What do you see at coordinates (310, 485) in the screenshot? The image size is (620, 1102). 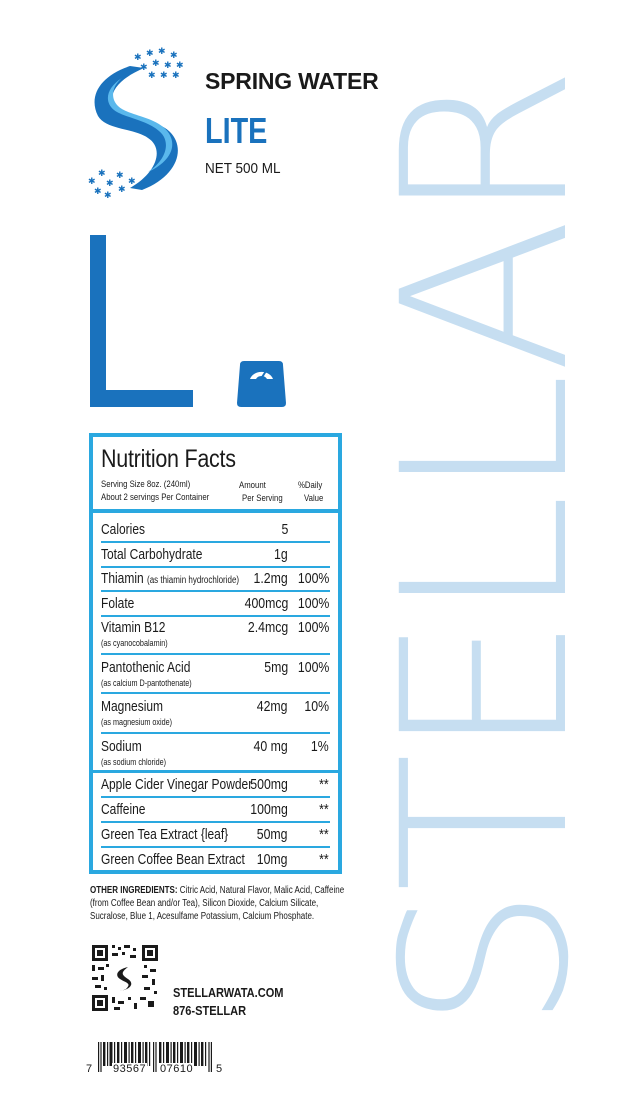 I see `daily-value-header: %Daily` at bounding box center [310, 485].